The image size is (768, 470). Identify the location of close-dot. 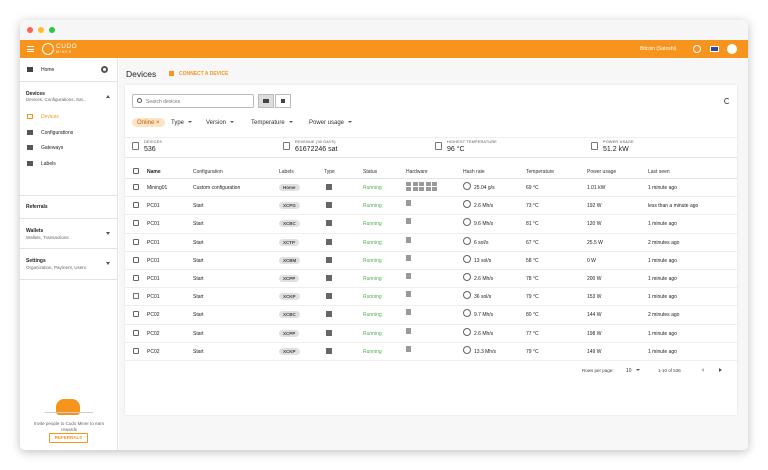
(30, 30).